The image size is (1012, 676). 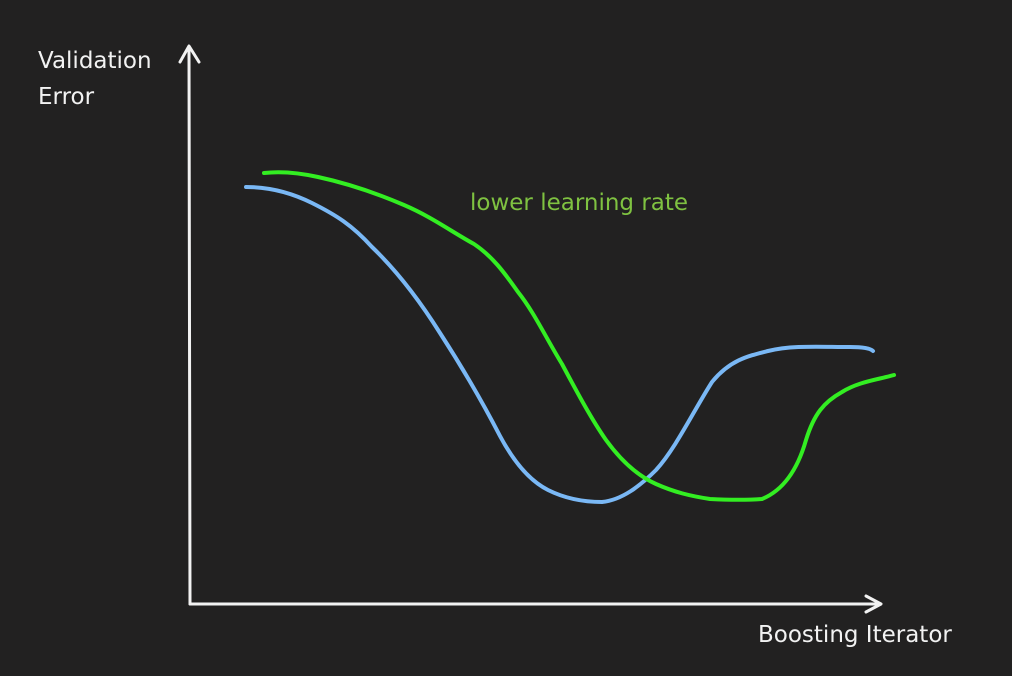 What do you see at coordinates (579, 203) in the screenshot?
I see `lower-learning-rate-annotation: lower learning rate` at bounding box center [579, 203].